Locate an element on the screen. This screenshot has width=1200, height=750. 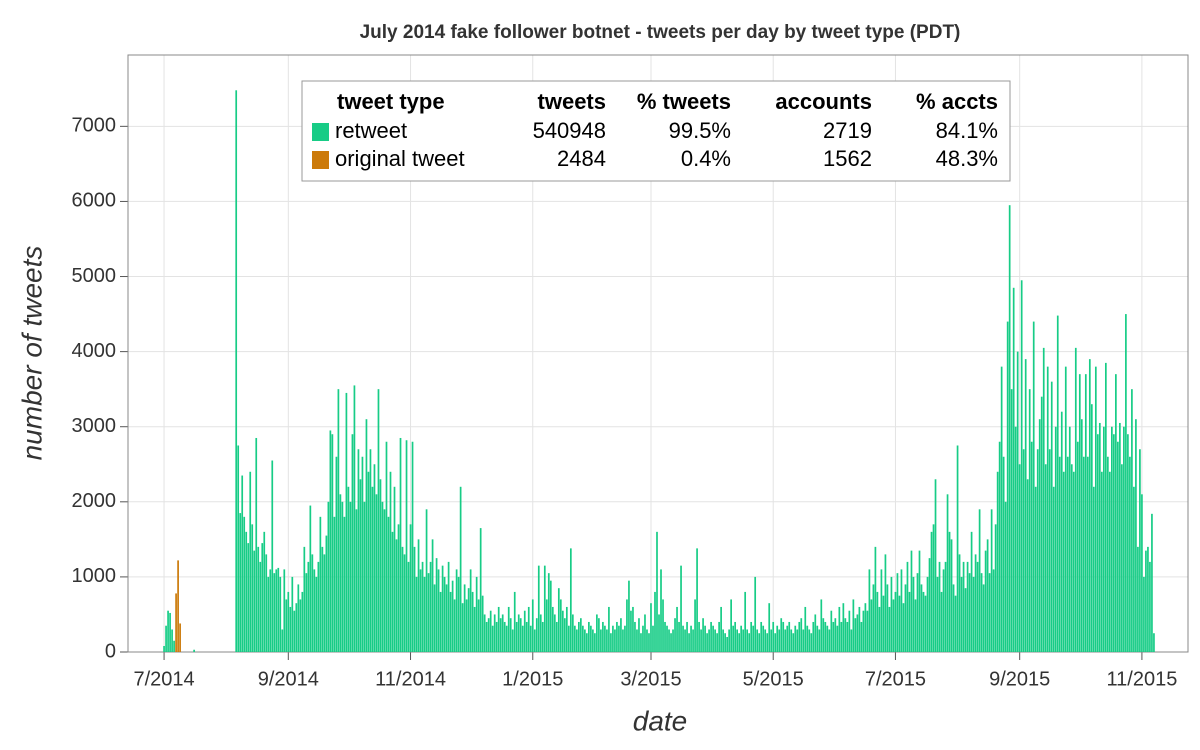
x-tick-label: 1/2015 is located at coordinates (532, 679).